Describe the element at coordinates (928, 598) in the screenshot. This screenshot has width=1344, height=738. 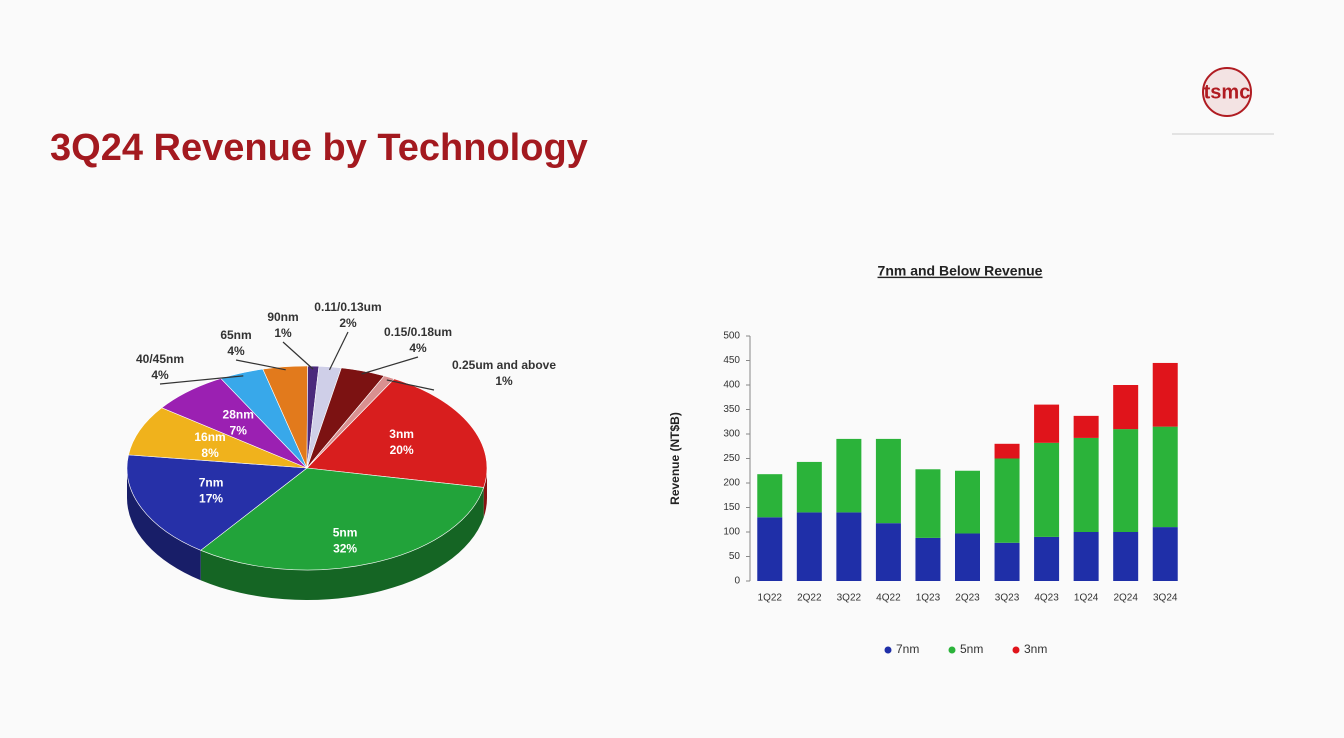
I see `x-tick-label: 1Q23` at that location.